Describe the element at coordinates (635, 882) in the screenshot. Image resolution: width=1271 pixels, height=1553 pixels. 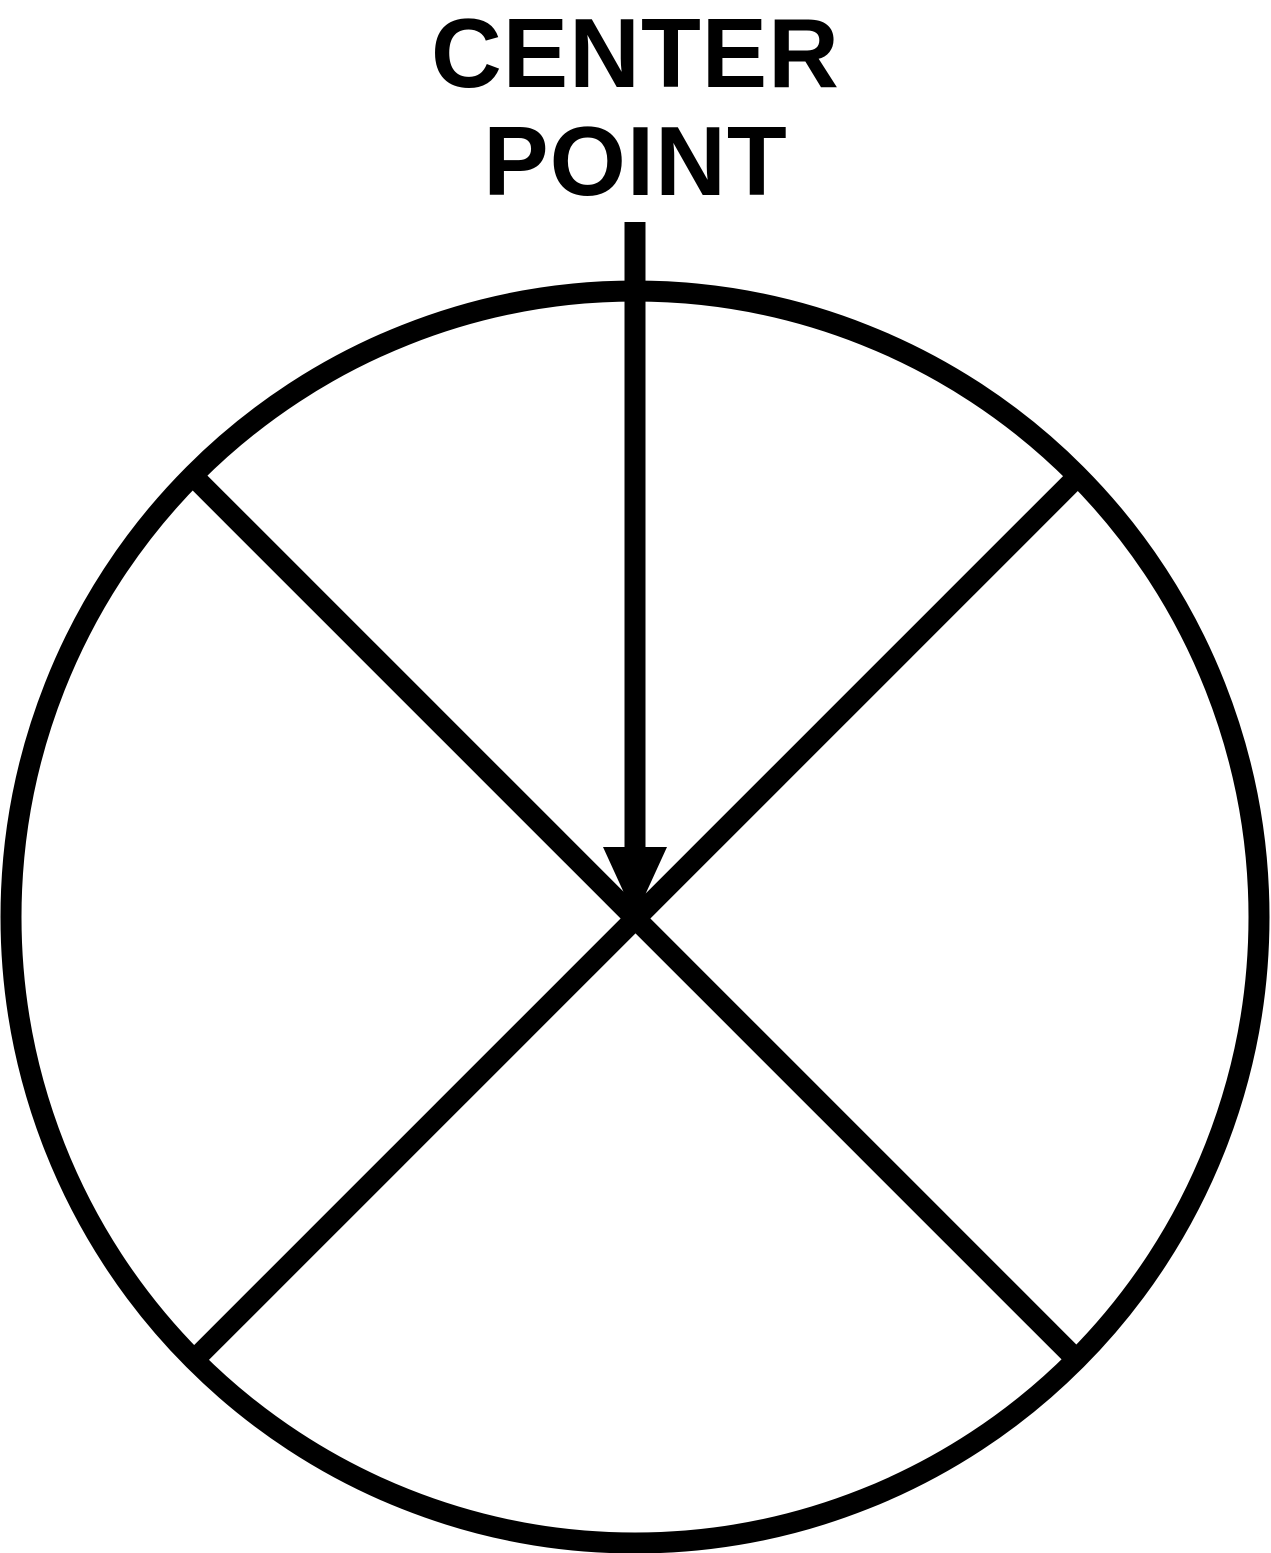
I see `arrow-down-icon` at that location.